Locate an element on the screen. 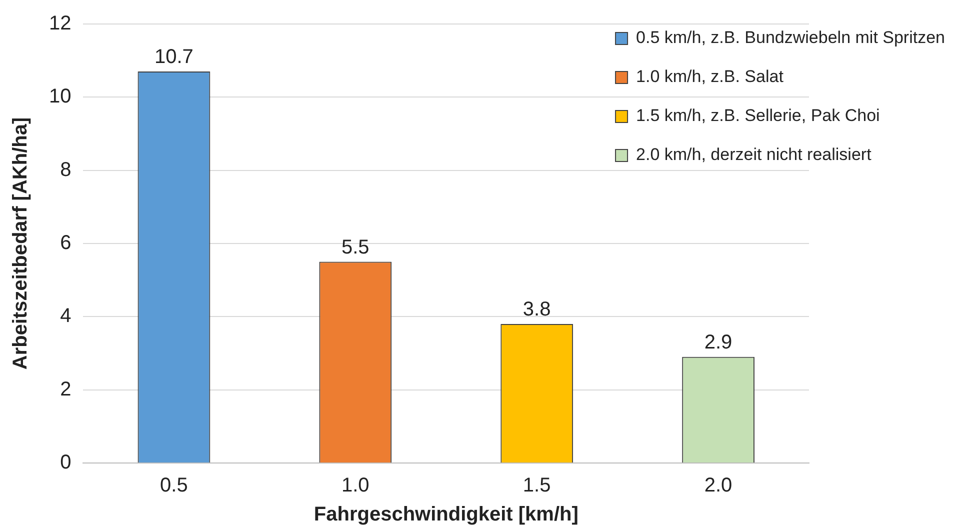 Image resolution: width=959 pixels, height=531 pixels. x-axis-title: Fahrgeschwindigkeit [km/h] is located at coordinates (446, 515).